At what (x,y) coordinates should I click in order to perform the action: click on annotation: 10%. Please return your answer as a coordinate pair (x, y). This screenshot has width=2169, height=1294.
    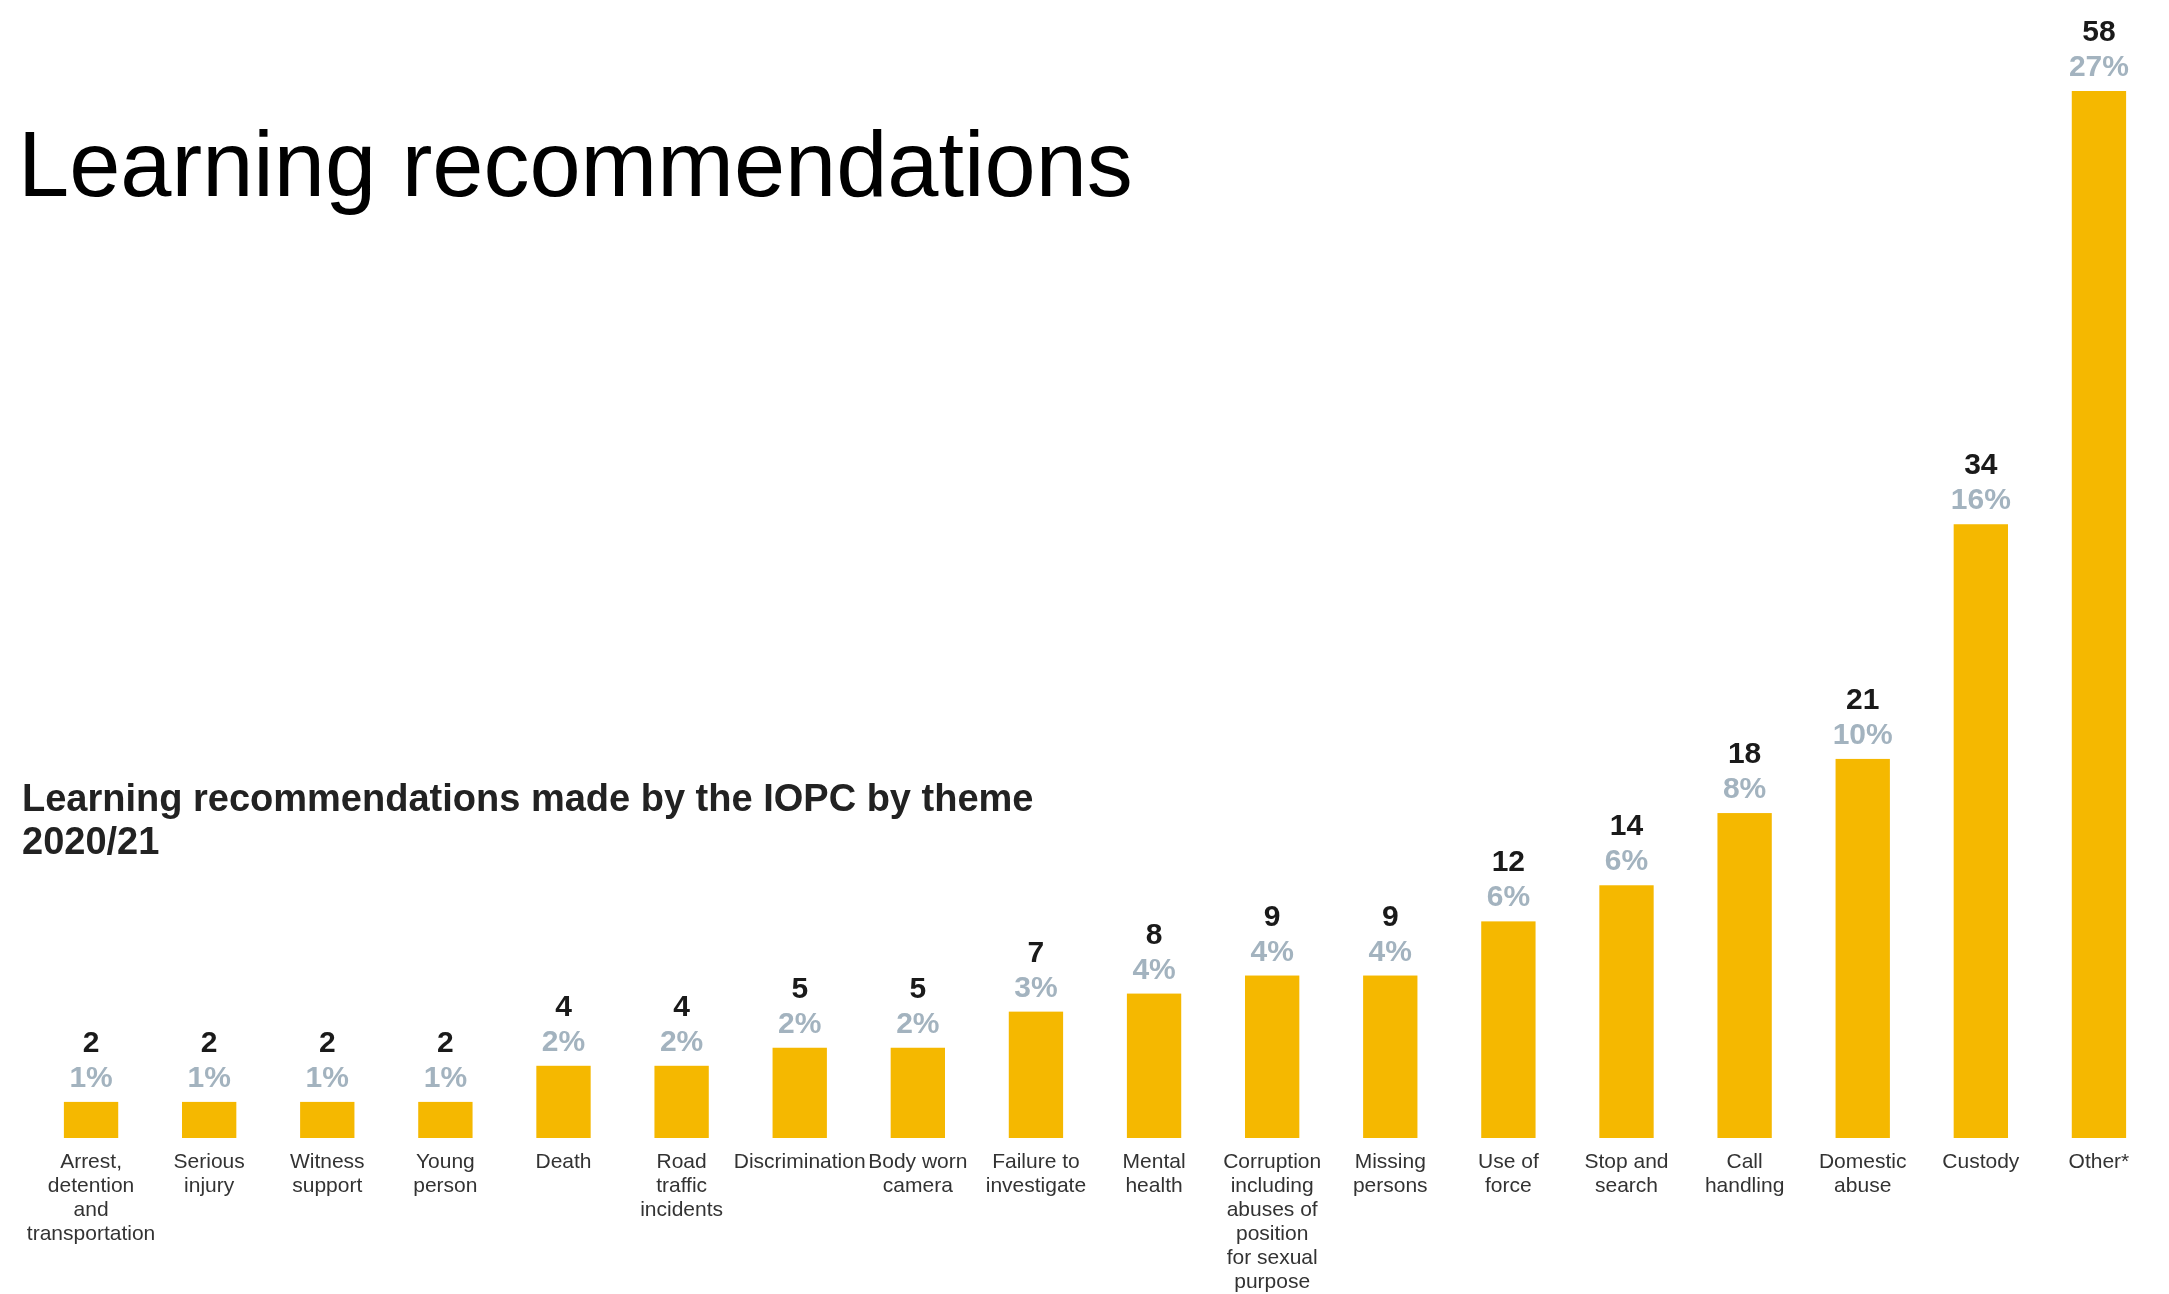
    Looking at the image, I should click on (1862, 733).